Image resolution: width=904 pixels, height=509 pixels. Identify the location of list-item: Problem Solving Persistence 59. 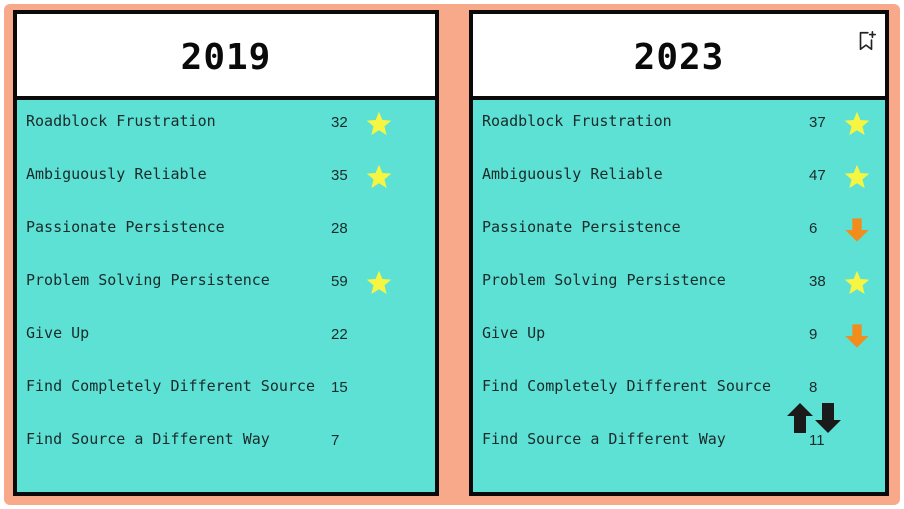
(226, 285).